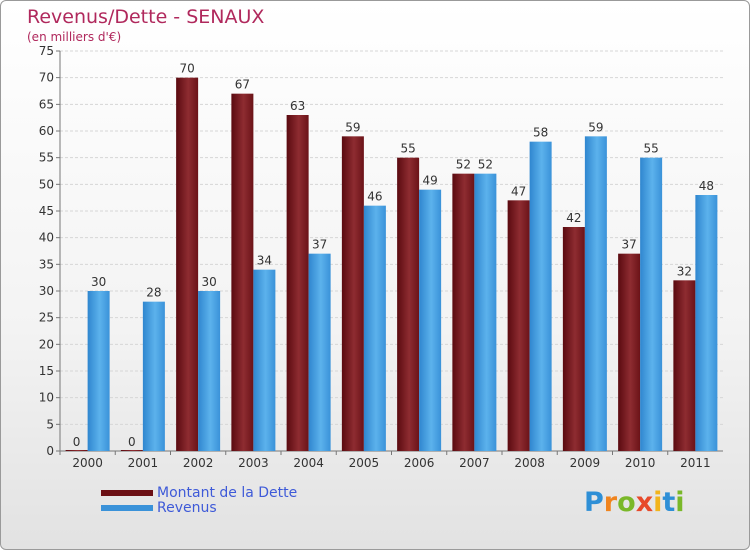 The image size is (750, 550). I want to click on x-tick-label: 2010, so click(640, 463).